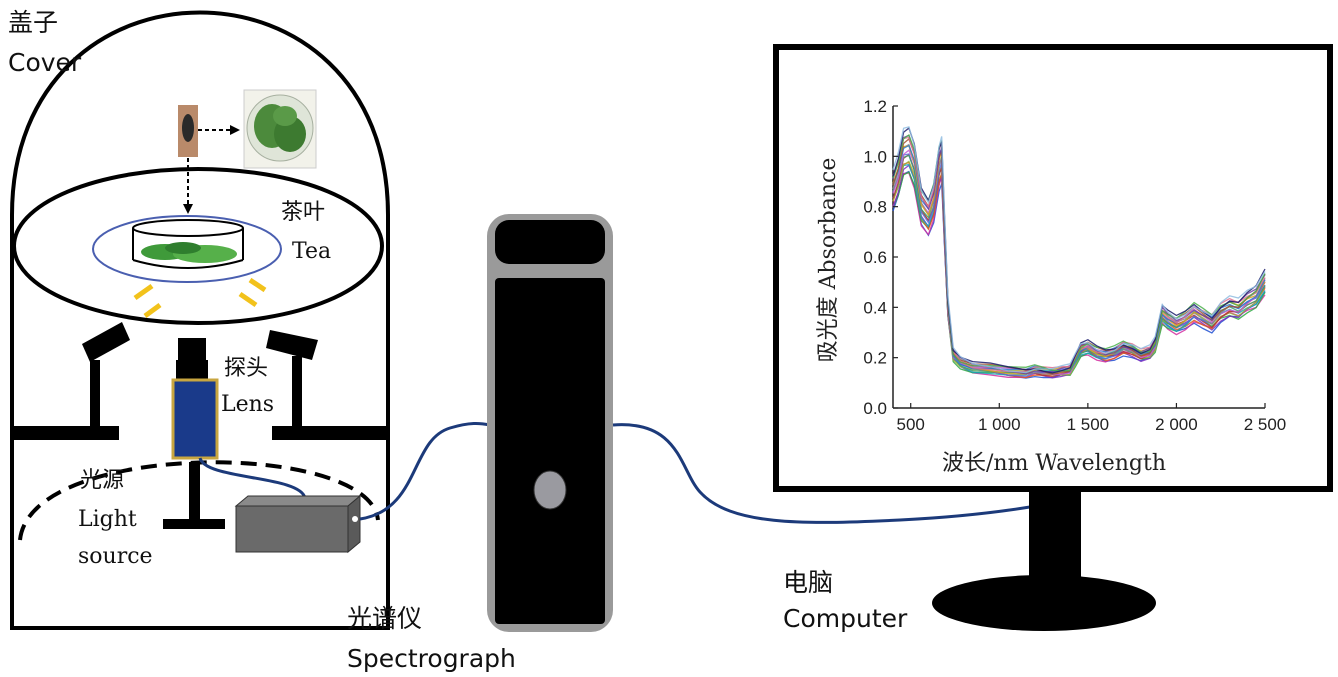  Describe the element at coordinates (875, 358) in the screenshot. I see `y-tick-label: 0.2` at that location.